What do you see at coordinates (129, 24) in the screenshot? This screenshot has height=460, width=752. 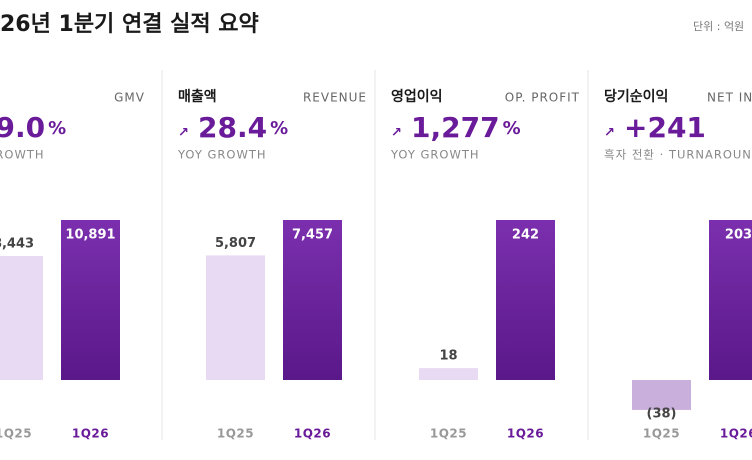 I see `title: 26년 1분기 연결 실적 요약` at bounding box center [129, 24].